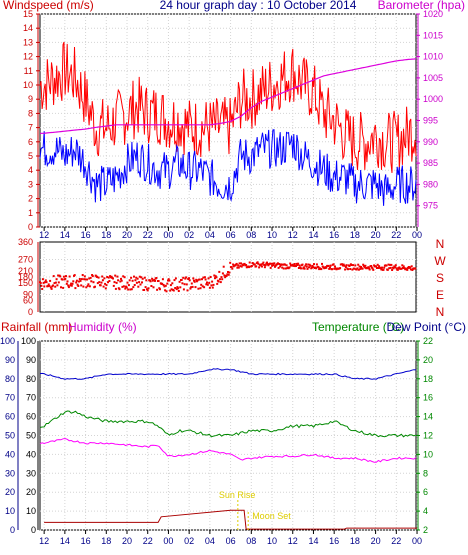 The image size is (468, 555). I want to click on direction-tick-label: 180, so click(25, 277).